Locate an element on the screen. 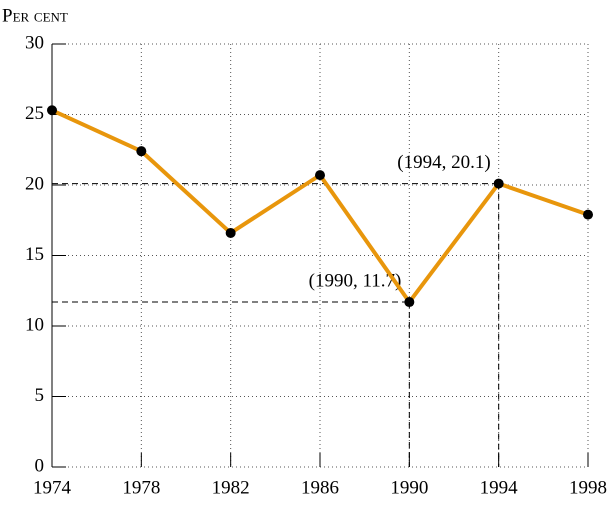  x-tick-label: 1986 is located at coordinates (320, 487).